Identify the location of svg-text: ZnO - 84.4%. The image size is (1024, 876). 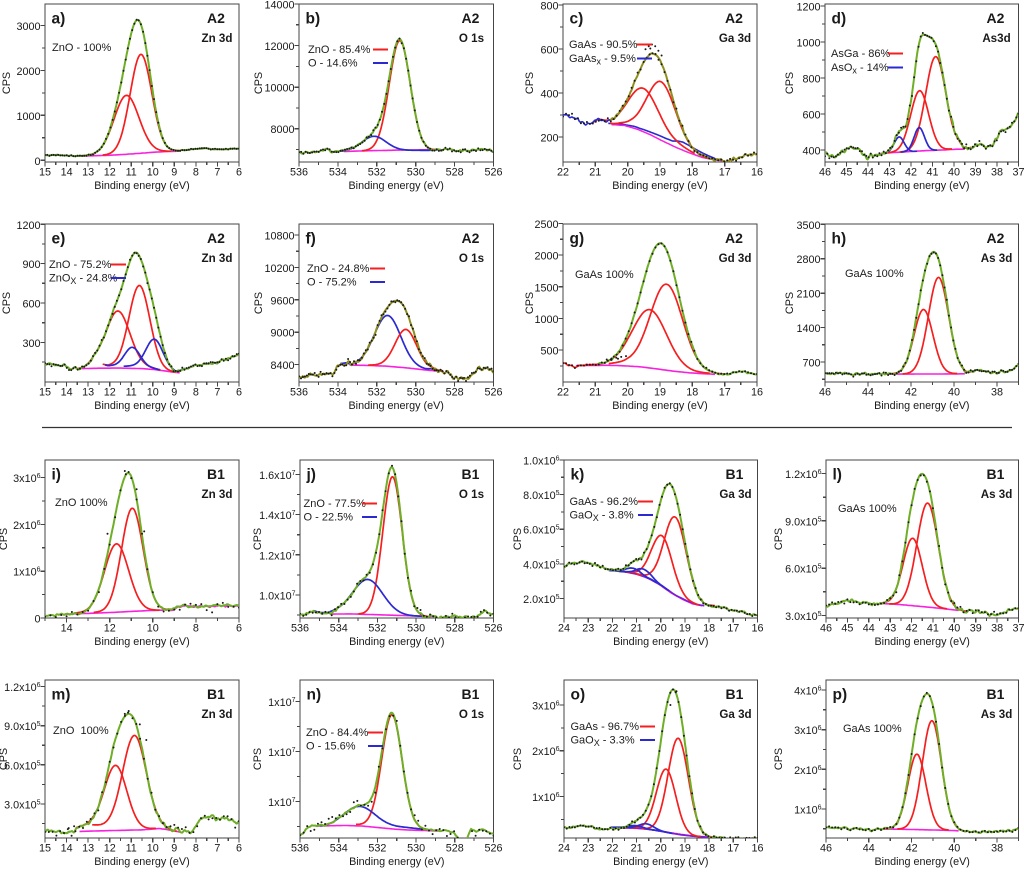
(337, 733).